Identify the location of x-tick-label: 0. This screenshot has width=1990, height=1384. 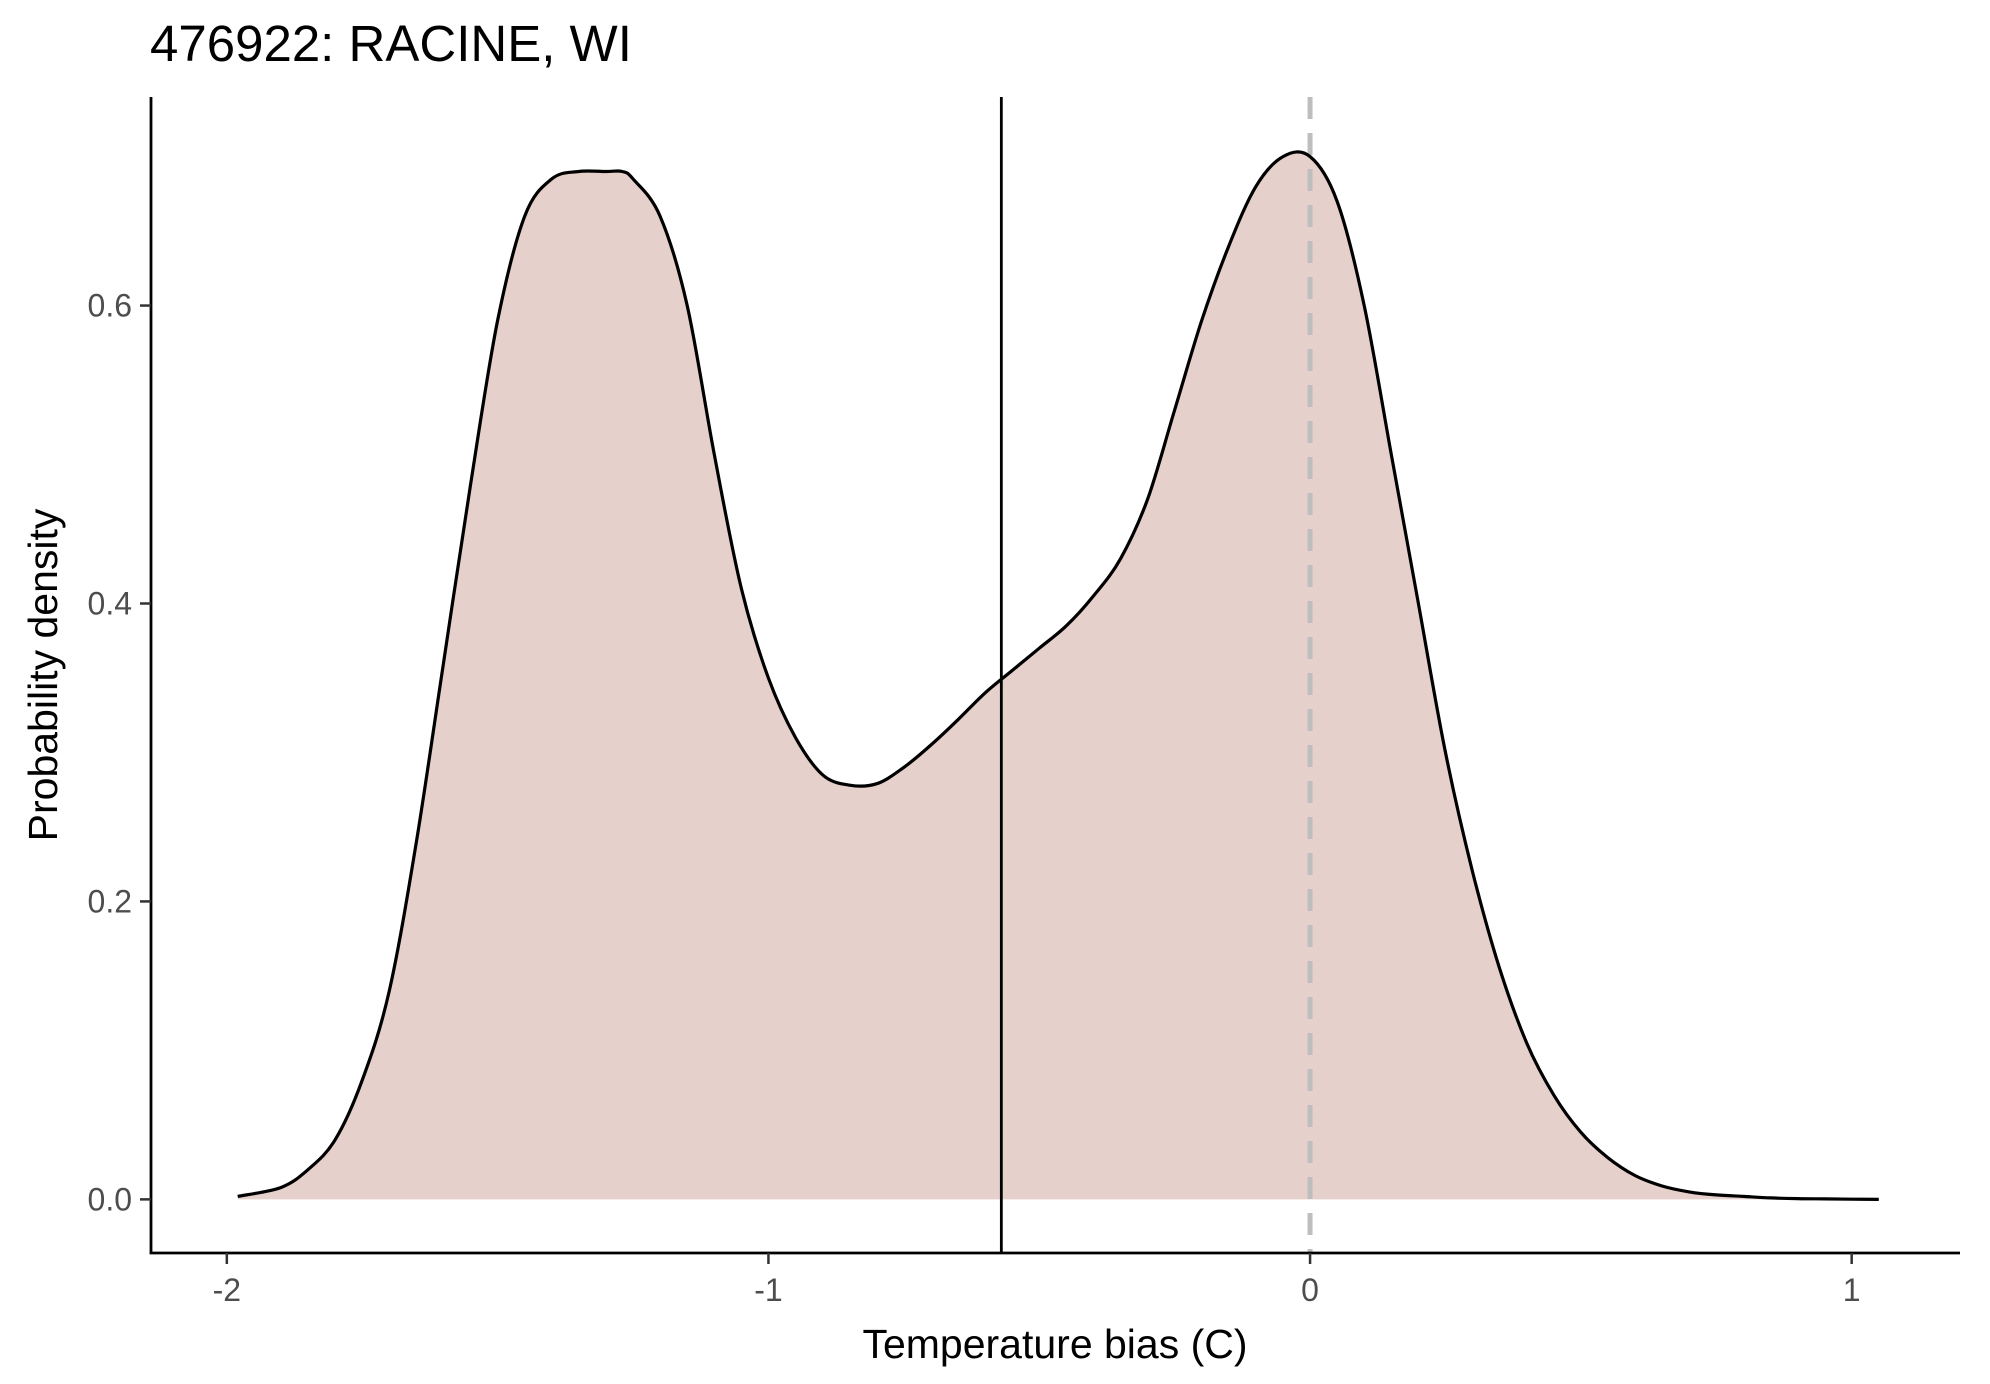
(1310, 1290).